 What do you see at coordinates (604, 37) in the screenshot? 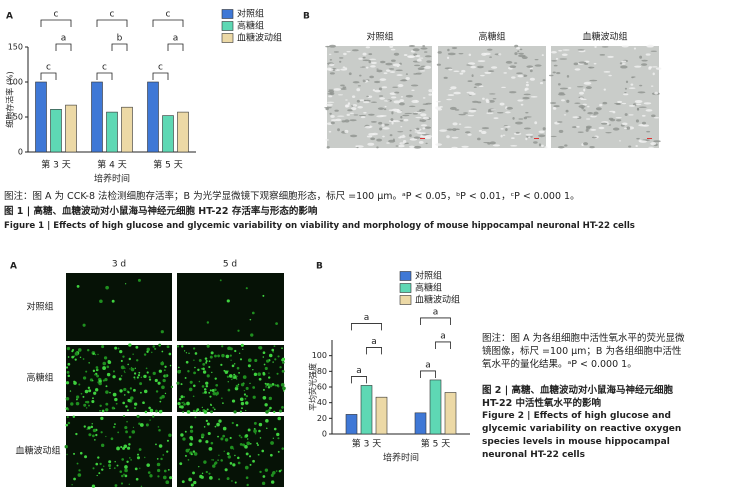
I see `image-title: 血糖波动组` at bounding box center [604, 37].